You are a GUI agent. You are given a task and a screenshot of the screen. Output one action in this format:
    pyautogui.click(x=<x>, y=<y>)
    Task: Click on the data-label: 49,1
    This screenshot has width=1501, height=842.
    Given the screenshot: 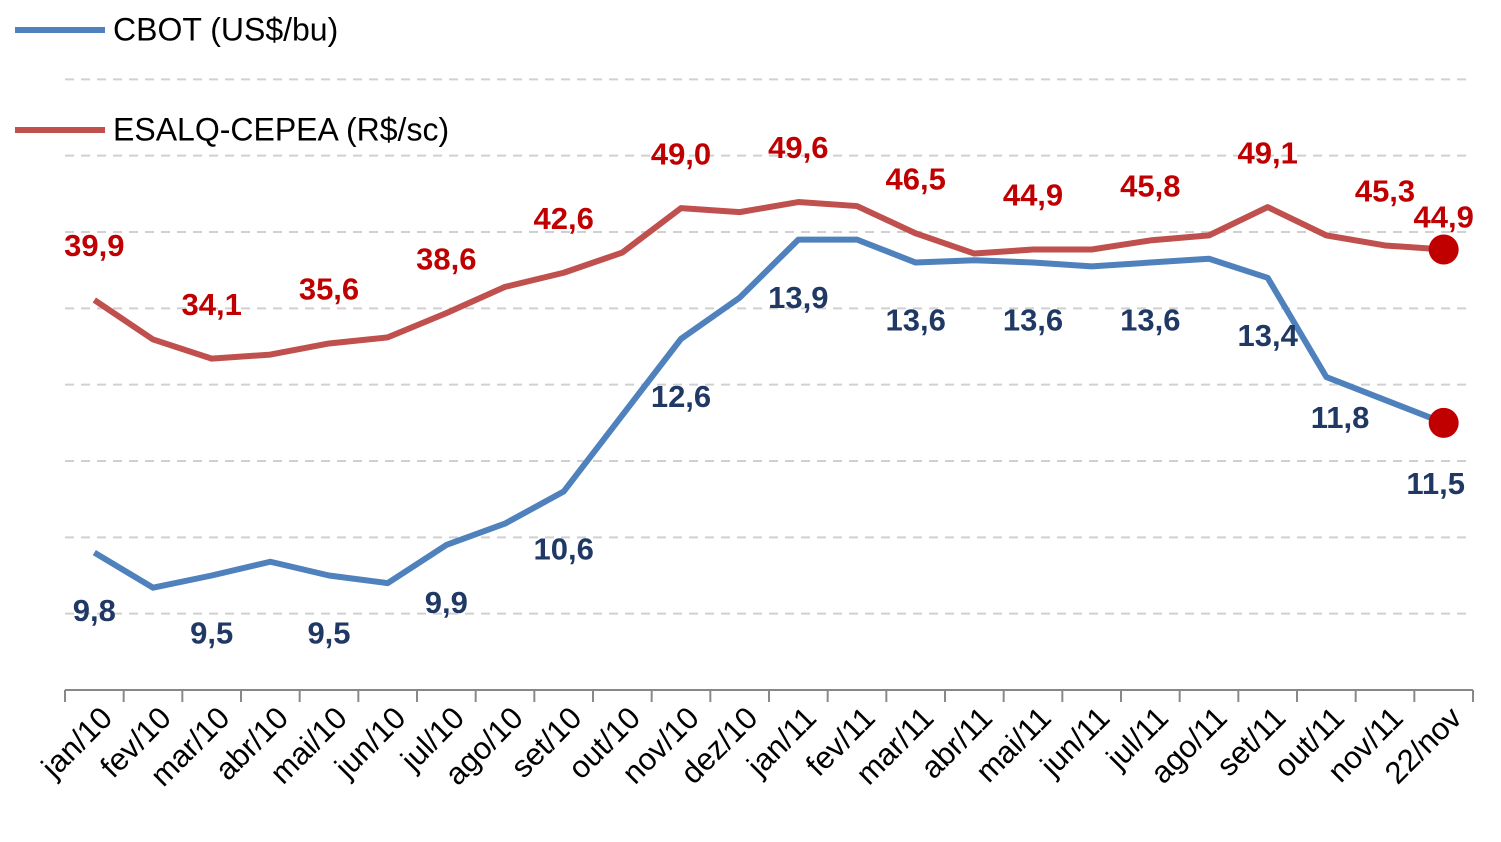 What is the action you would take?
    pyautogui.click(x=1267, y=152)
    